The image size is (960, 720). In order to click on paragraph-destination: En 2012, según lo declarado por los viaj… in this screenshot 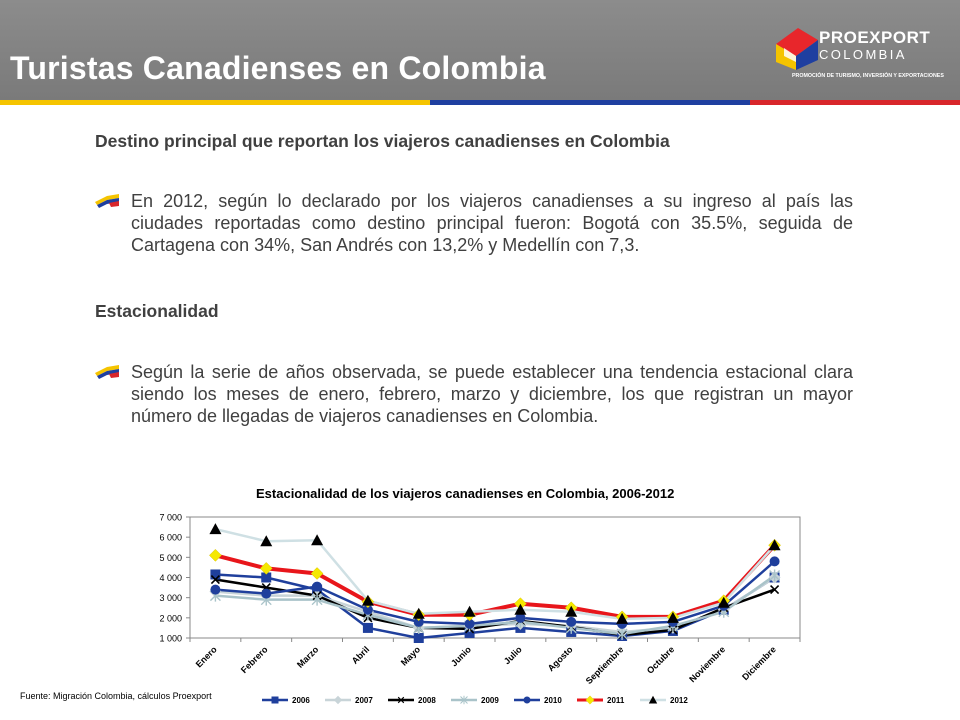, I will do `click(492, 223)`.